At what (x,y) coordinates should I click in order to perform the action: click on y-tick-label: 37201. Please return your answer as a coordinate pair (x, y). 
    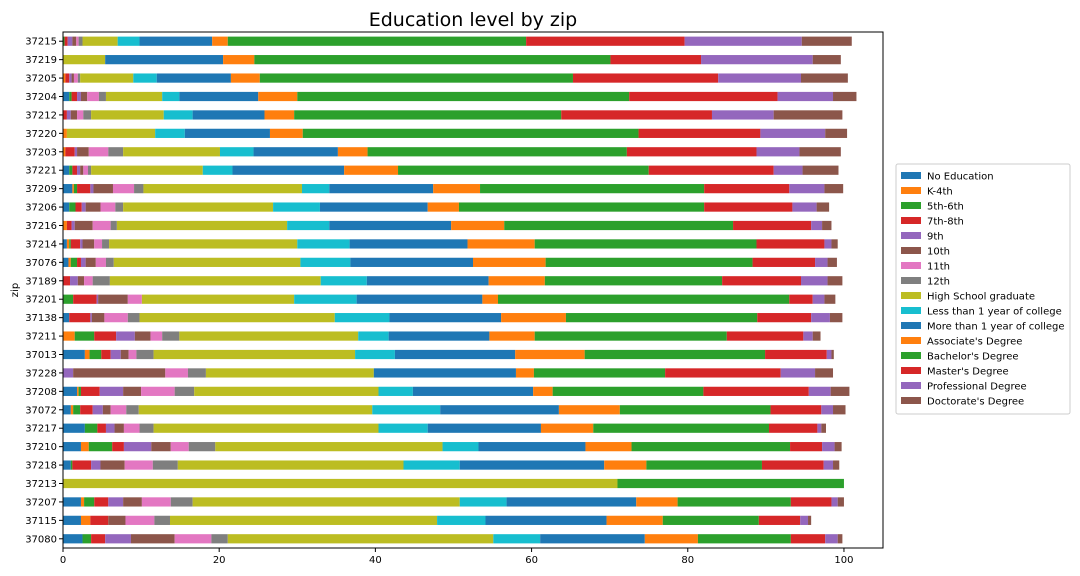
    Looking at the image, I should click on (41, 300).